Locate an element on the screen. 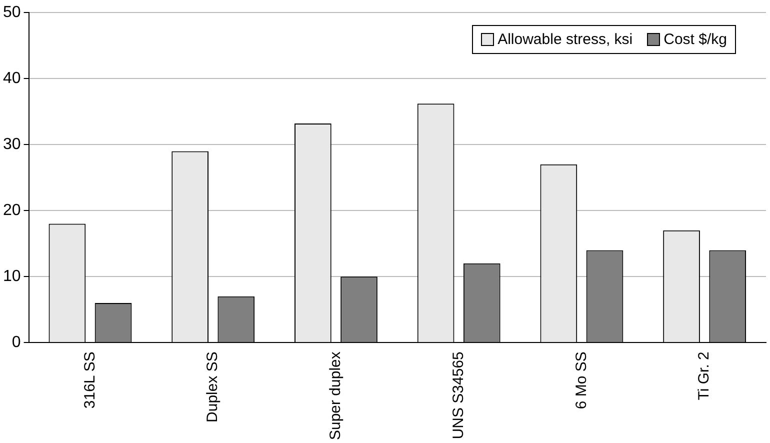  y-tick-label: 20 is located at coordinates (12, 211).